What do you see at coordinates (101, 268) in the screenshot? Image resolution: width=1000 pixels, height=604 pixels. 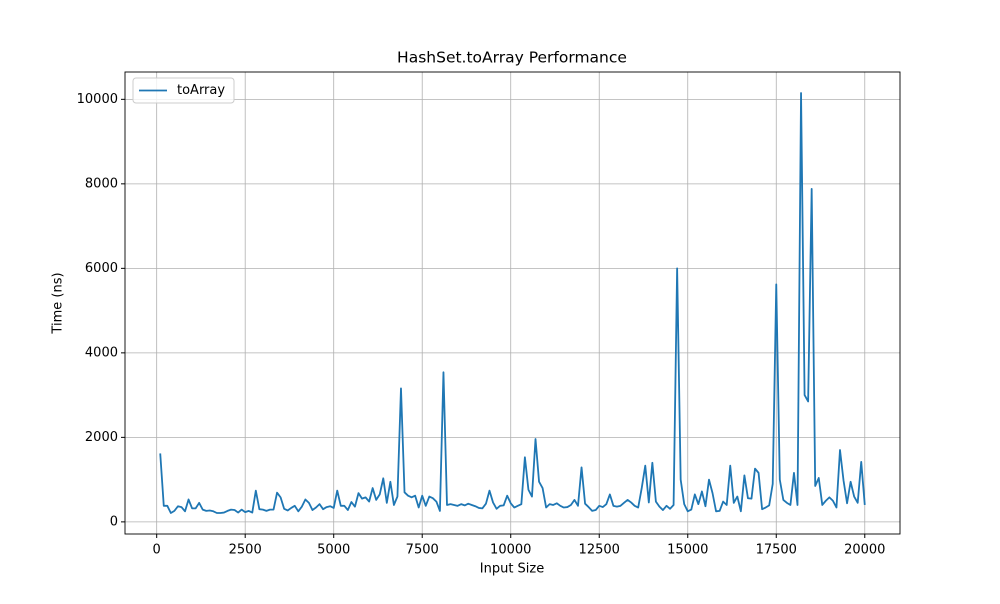 I see `y-tick-label: 6000` at bounding box center [101, 268].